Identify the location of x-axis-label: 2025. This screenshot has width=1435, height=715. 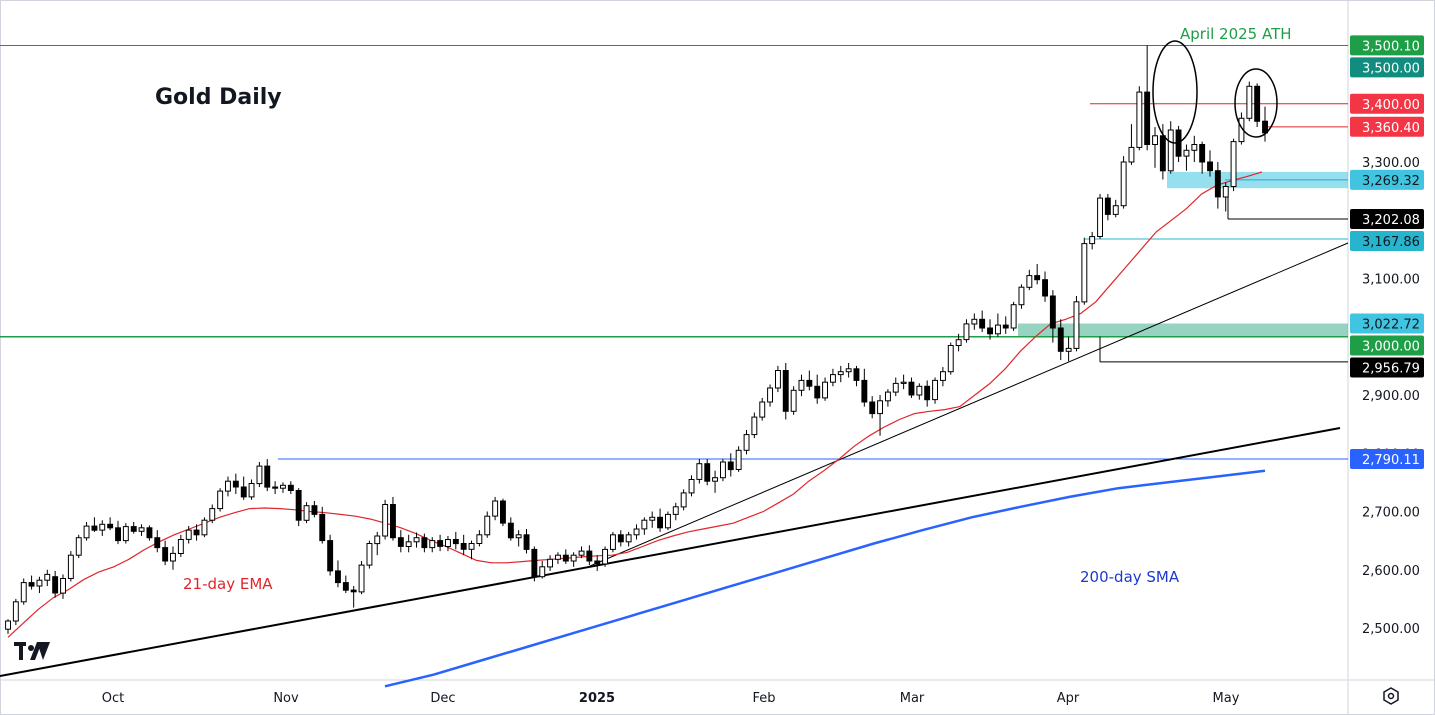
(597, 698).